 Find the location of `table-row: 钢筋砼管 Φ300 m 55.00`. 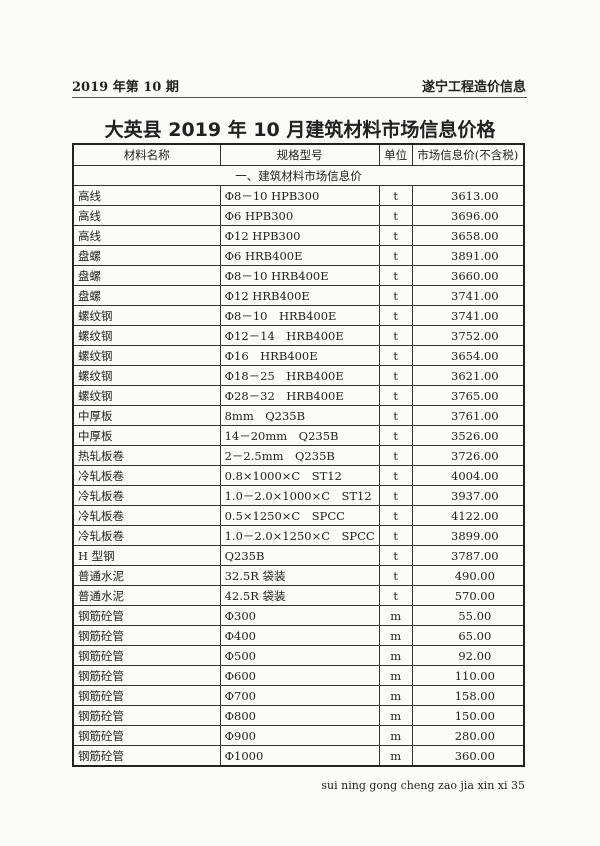

table-row: 钢筋砼管 Φ300 m 55.00 is located at coordinates (298, 615).